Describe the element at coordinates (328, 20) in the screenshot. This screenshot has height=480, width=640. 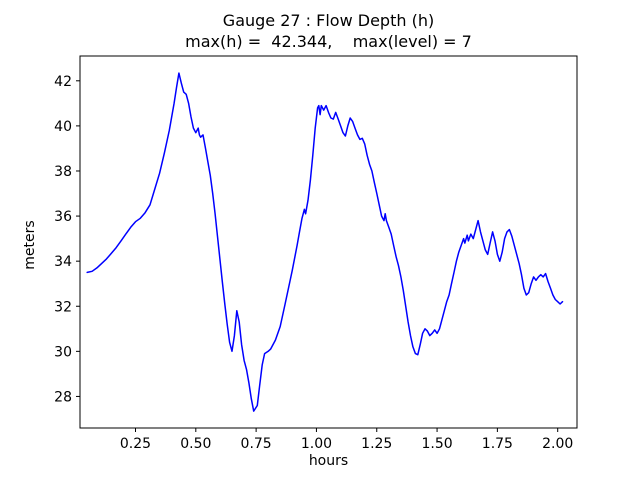
I see `chart-title: Gauge 27 : Flow Depth (h)` at that location.